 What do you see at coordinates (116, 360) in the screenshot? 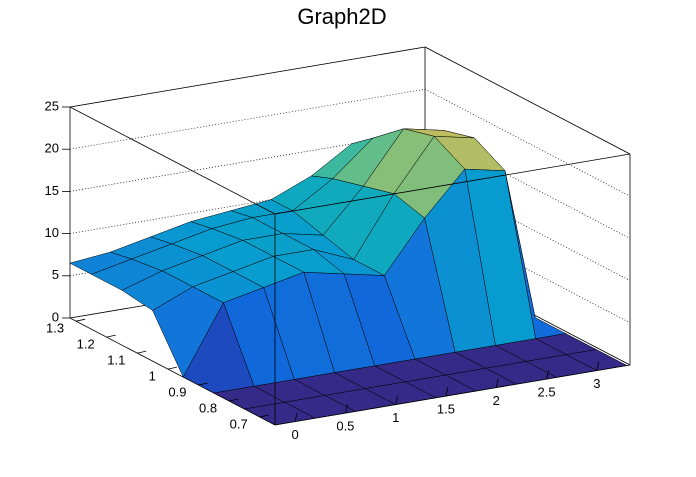
I see `y-tick-label: 1.1` at bounding box center [116, 360].